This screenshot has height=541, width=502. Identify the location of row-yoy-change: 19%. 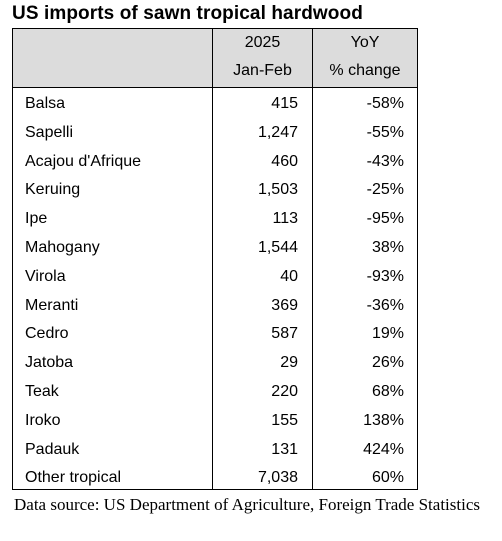
(387, 334).